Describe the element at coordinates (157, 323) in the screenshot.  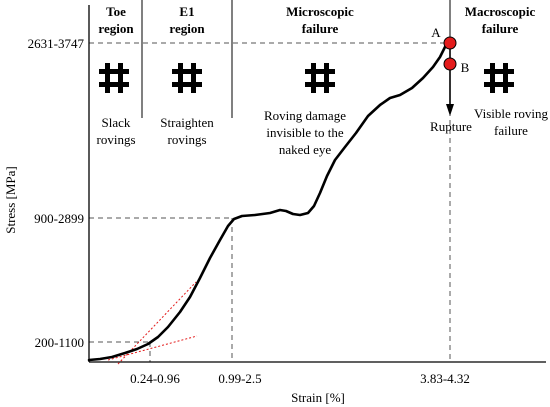
I see `tangent-line-steep` at that location.